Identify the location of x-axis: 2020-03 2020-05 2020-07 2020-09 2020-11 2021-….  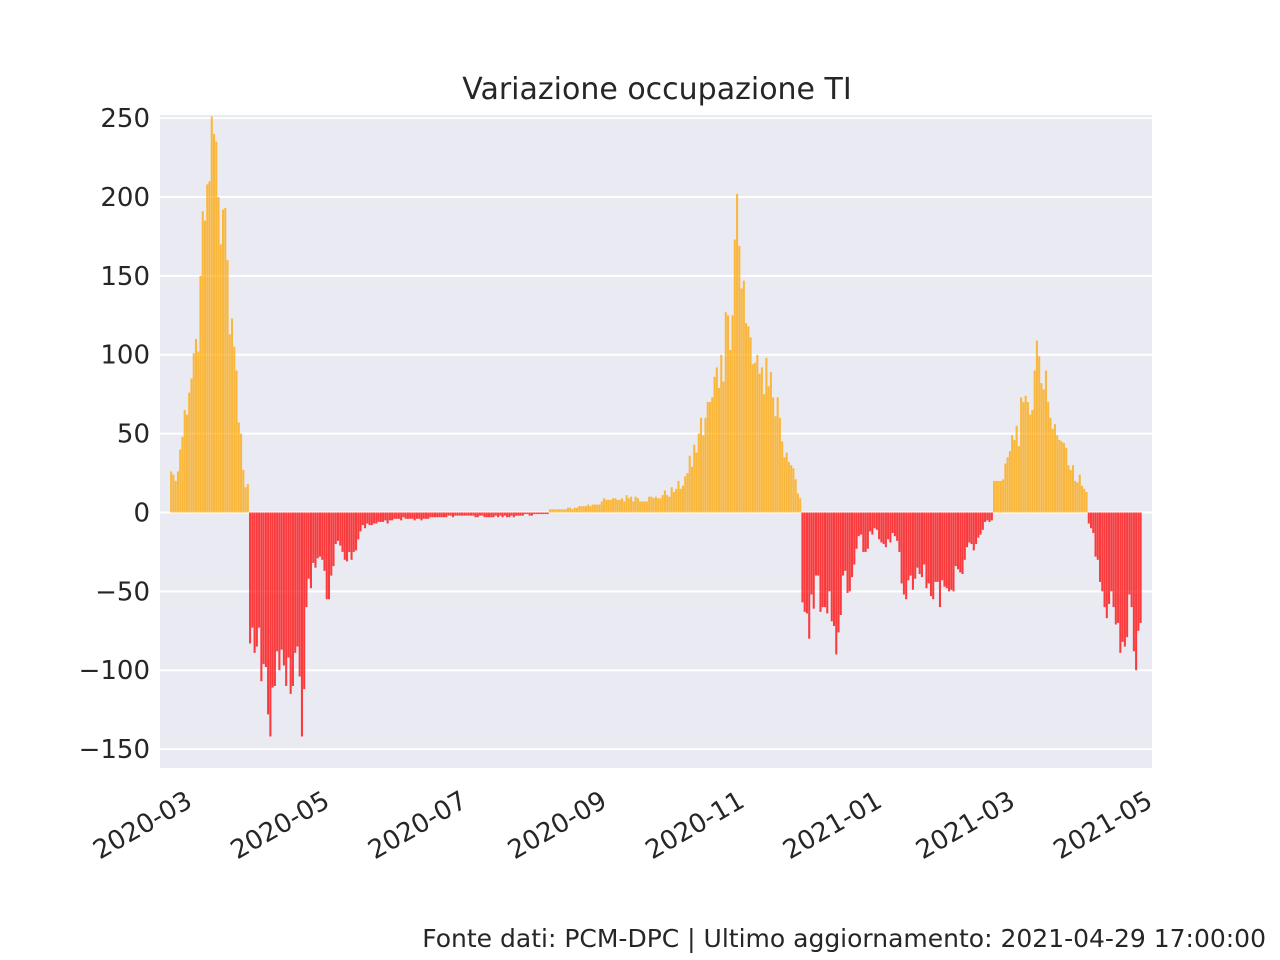
(623, 826).